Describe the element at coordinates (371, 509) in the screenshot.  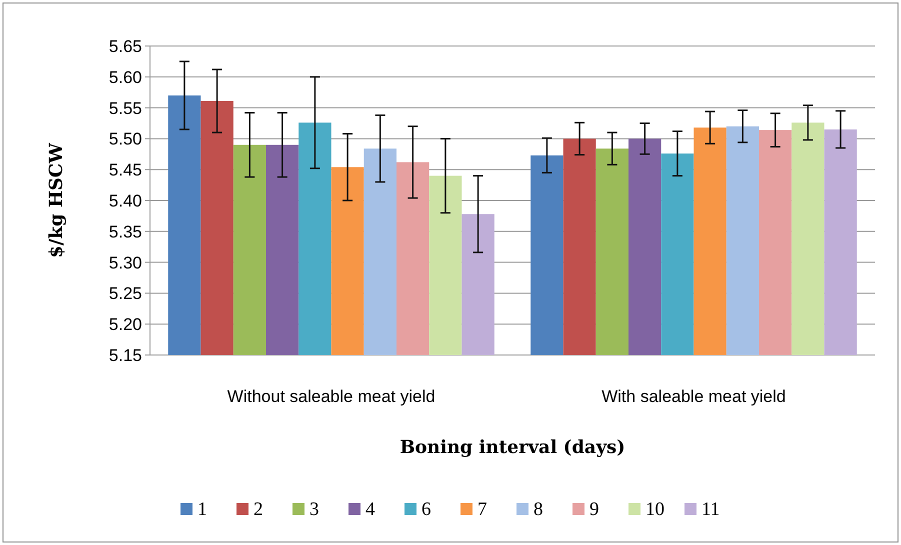
I see `legend-label: 4` at that location.